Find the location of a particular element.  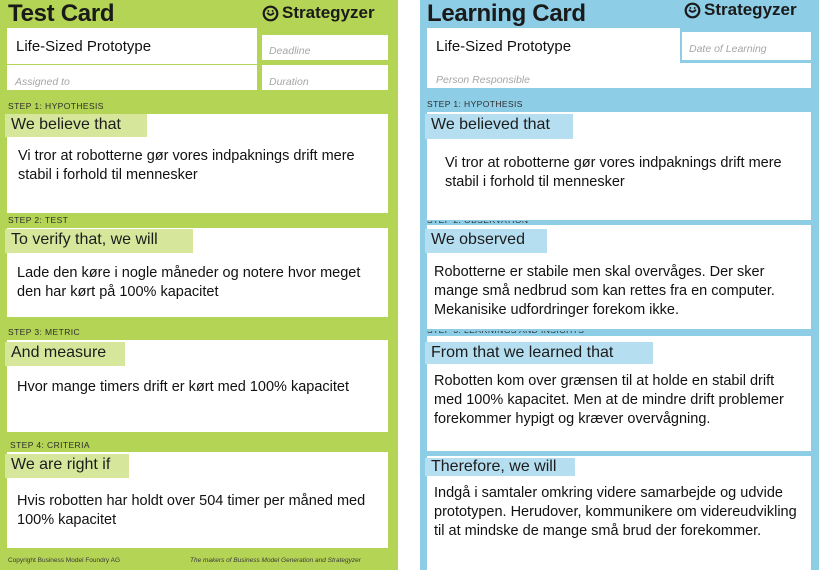

learning-step1-heading: We believed that is located at coordinates (499, 126).